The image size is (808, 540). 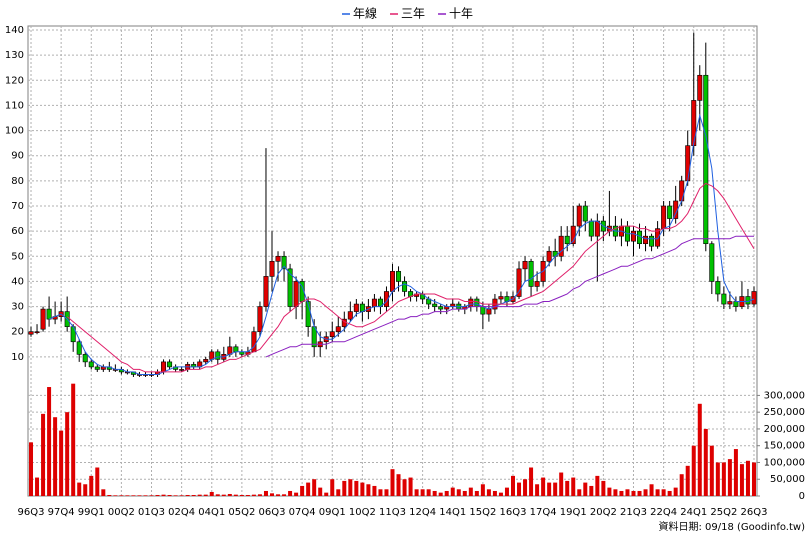 I want to click on x-tick-label: 00Q2, so click(x=121, y=512).